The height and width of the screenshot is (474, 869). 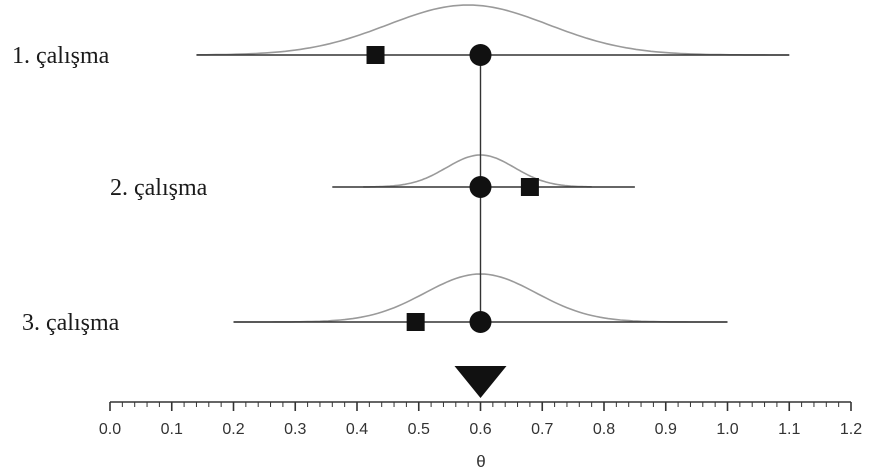 What do you see at coordinates (789, 429) in the screenshot?
I see `x-tick-label-1.1: 1.1` at bounding box center [789, 429].